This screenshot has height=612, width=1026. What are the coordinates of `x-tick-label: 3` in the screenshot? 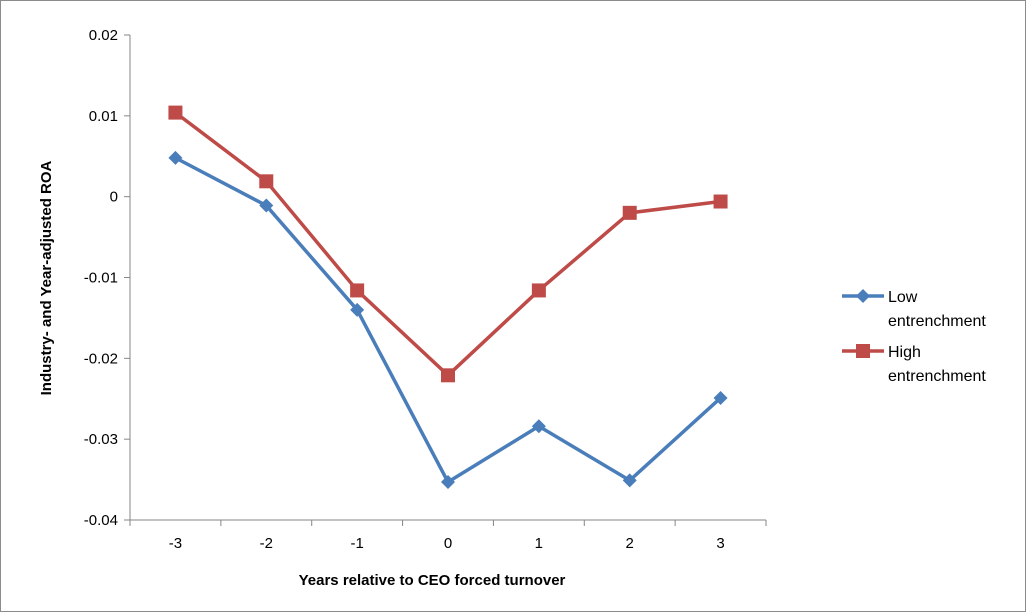 It's located at (720, 543).